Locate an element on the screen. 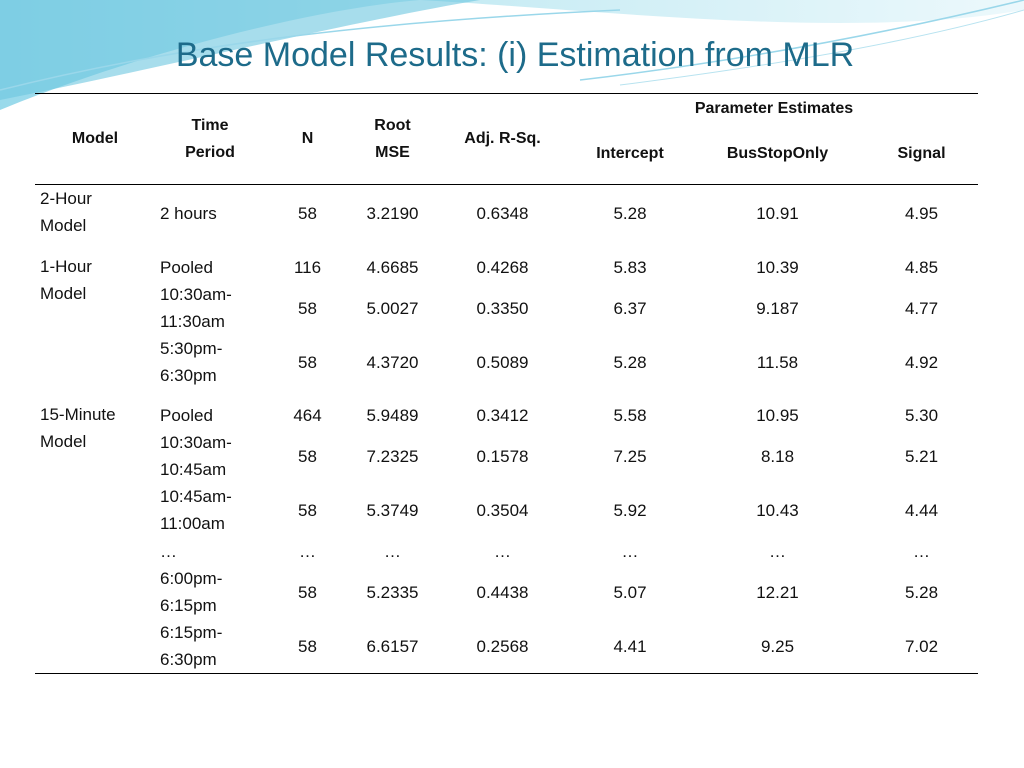 The width and height of the screenshot is (1024, 768). background-wave is located at coordinates (512, 55).